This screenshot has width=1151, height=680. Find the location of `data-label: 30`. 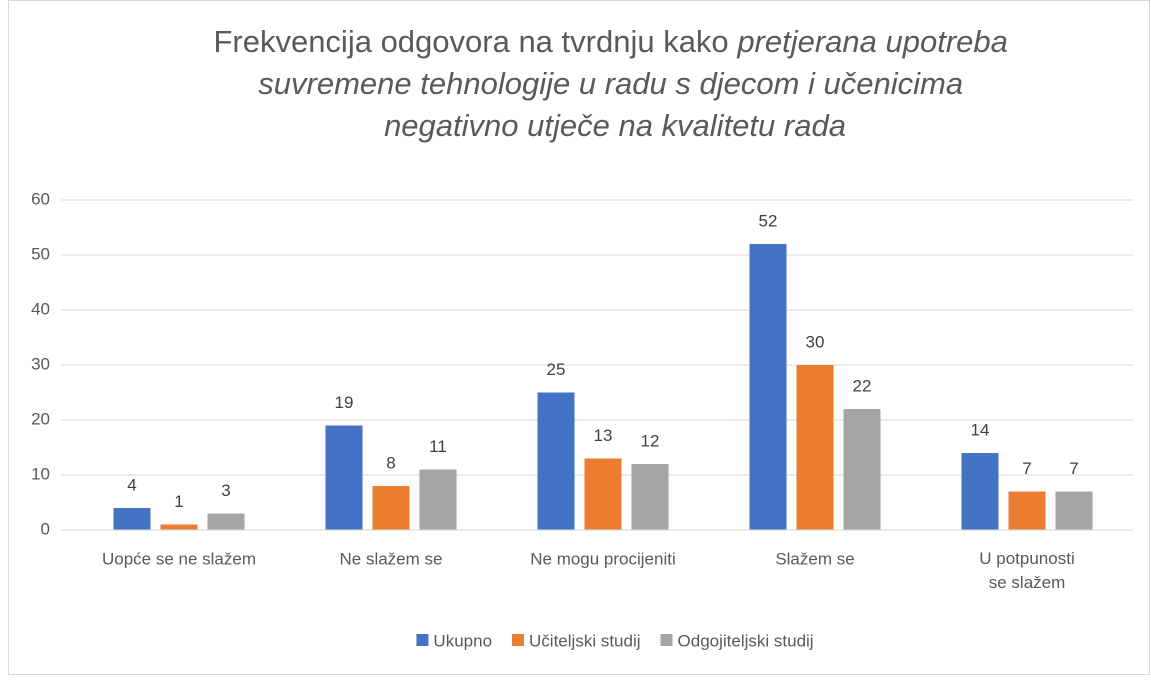

data-label: 30 is located at coordinates (815, 341).